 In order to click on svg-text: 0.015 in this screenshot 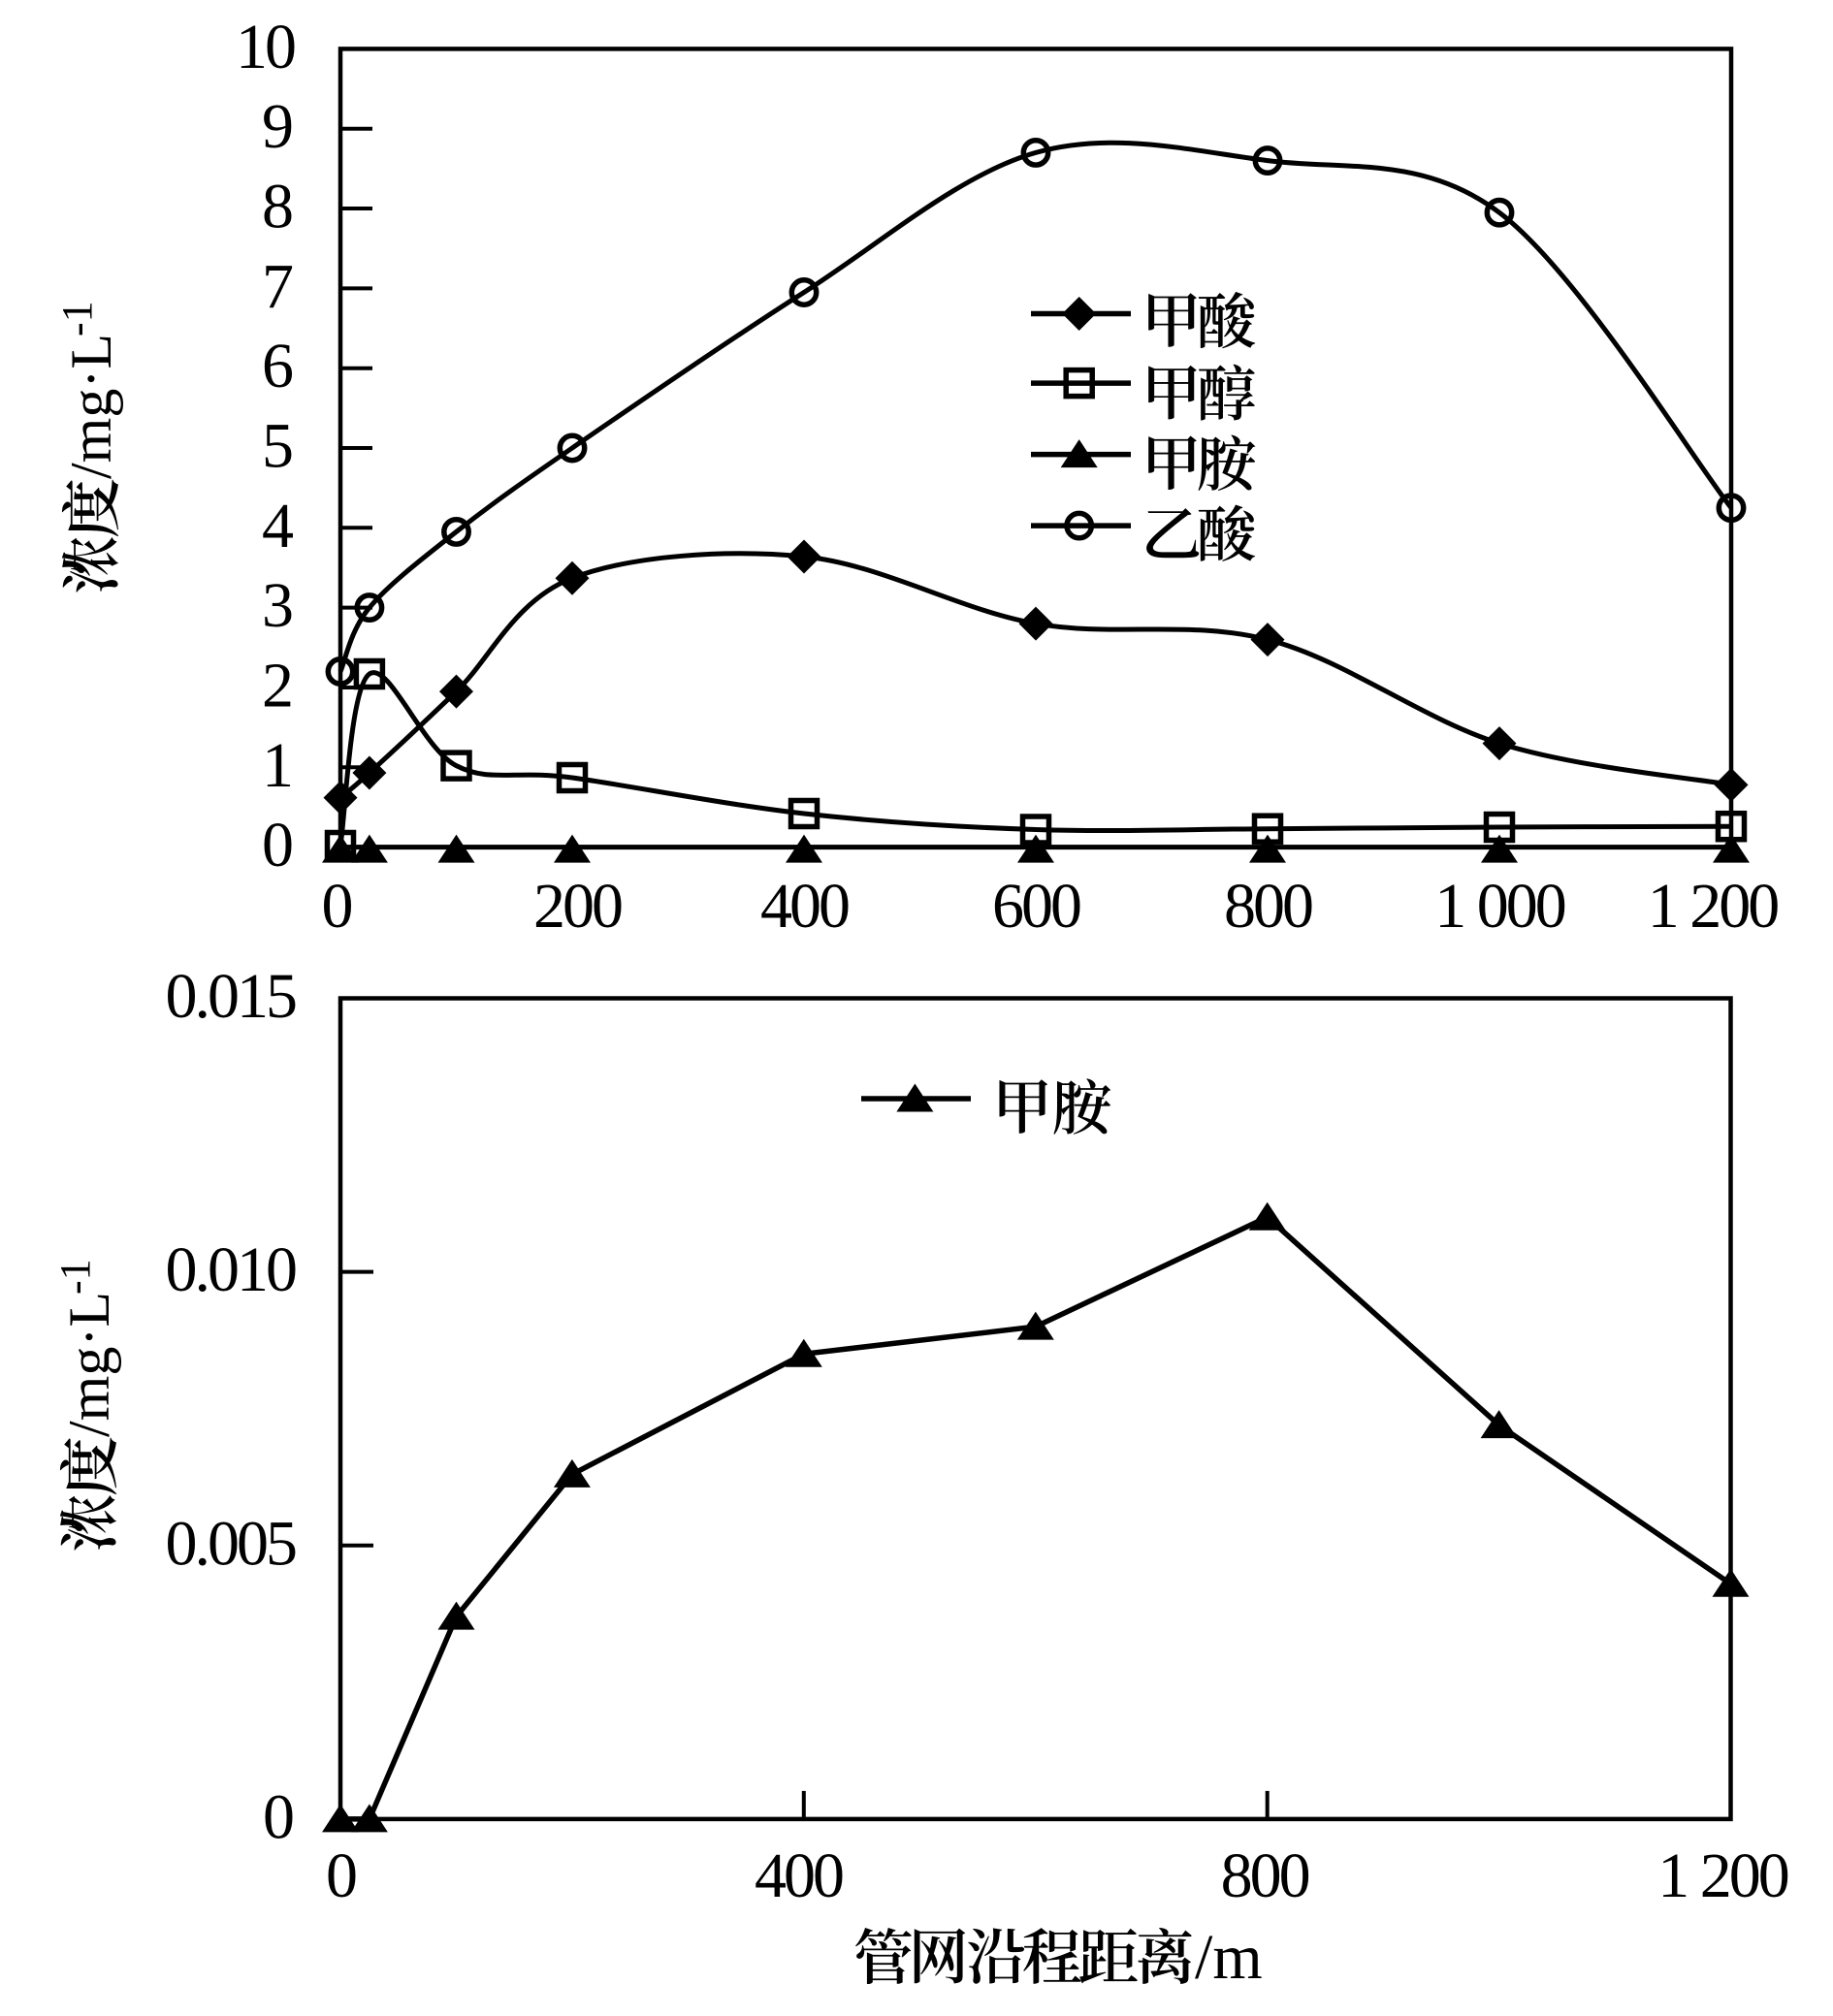, I will do `click(231, 996)`.